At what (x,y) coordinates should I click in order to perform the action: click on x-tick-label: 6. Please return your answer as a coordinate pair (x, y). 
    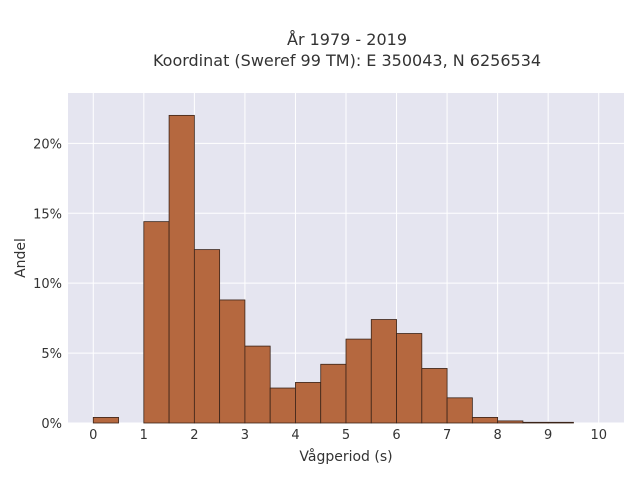
    Looking at the image, I should click on (396, 435).